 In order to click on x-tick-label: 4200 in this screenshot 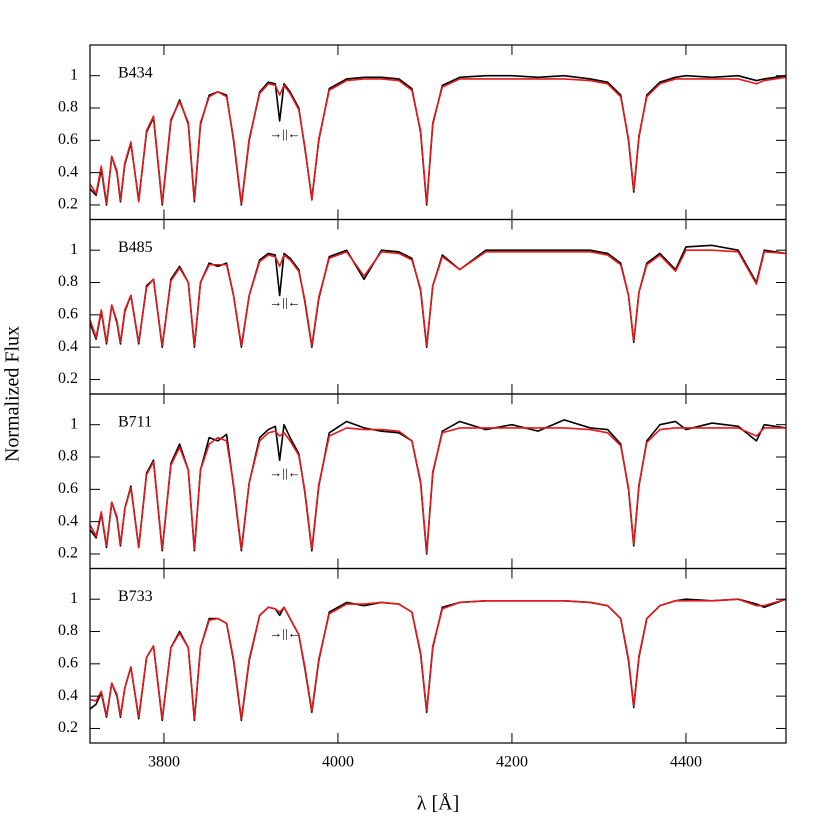, I will do `click(512, 762)`.